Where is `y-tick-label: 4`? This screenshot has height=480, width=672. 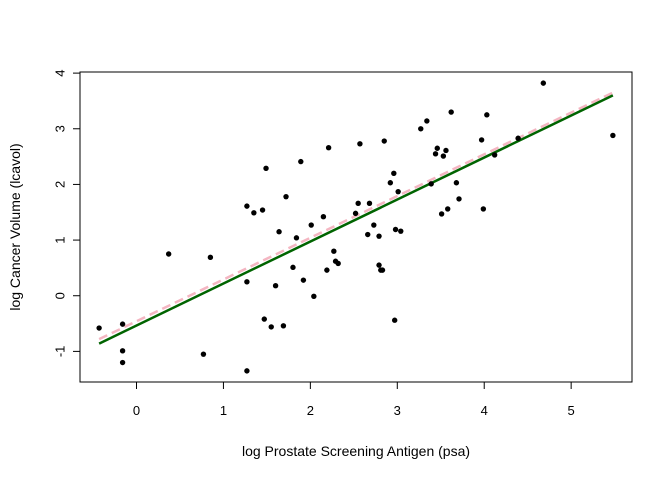
y-tick-label: 4 is located at coordinates (60, 72).